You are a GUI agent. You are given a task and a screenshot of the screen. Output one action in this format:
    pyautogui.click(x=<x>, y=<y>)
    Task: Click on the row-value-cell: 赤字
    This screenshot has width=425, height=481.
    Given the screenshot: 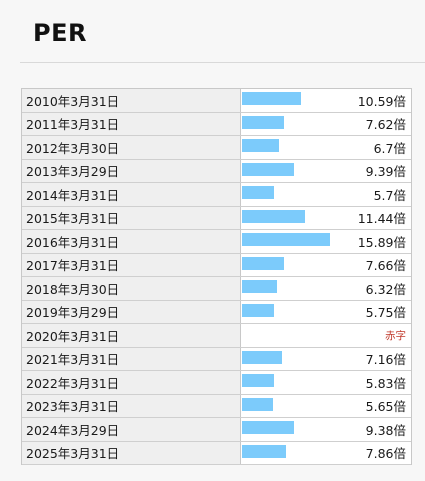 What is the action you would take?
    pyautogui.click(x=326, y=335)
    